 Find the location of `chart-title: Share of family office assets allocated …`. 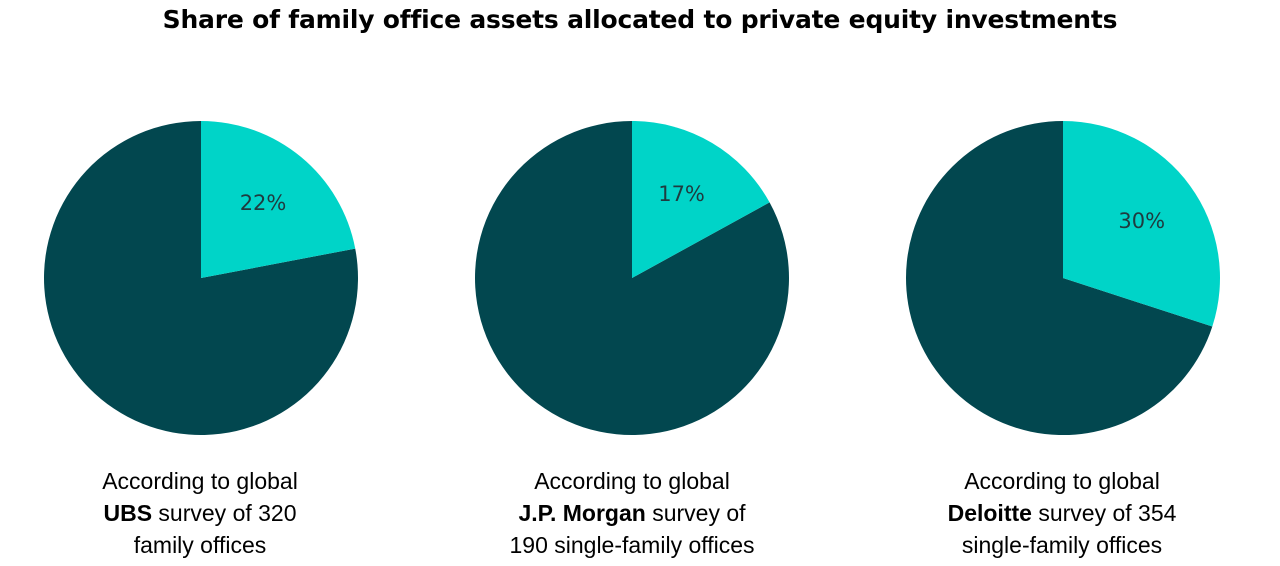

chart-title: Share of family office assets allocated … is located at coordinates (640, 19).